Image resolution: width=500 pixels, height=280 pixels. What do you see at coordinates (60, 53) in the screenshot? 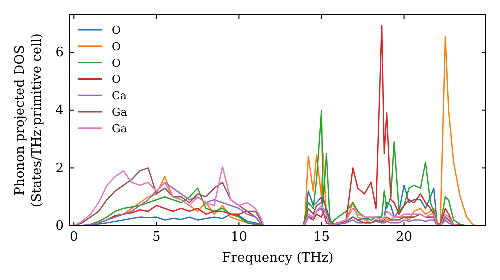
I see `y-tick-label: 6` at bounding box center [60, 53].